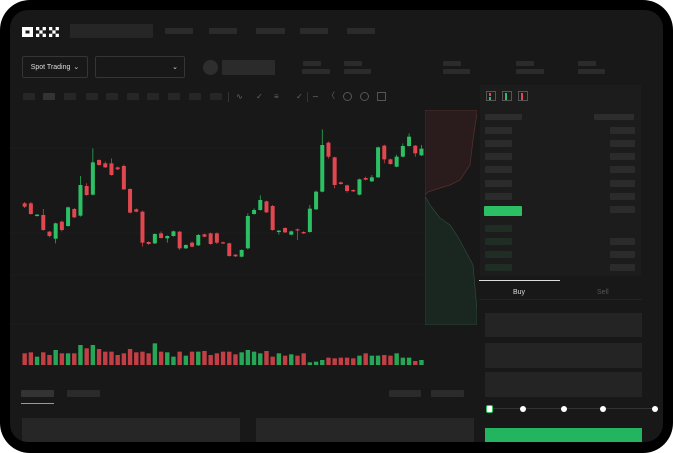  What do you see at coordinates (507, 96) in the screenshot?
I see `orderbook-bids-icon` at bounding box center [507, 96].